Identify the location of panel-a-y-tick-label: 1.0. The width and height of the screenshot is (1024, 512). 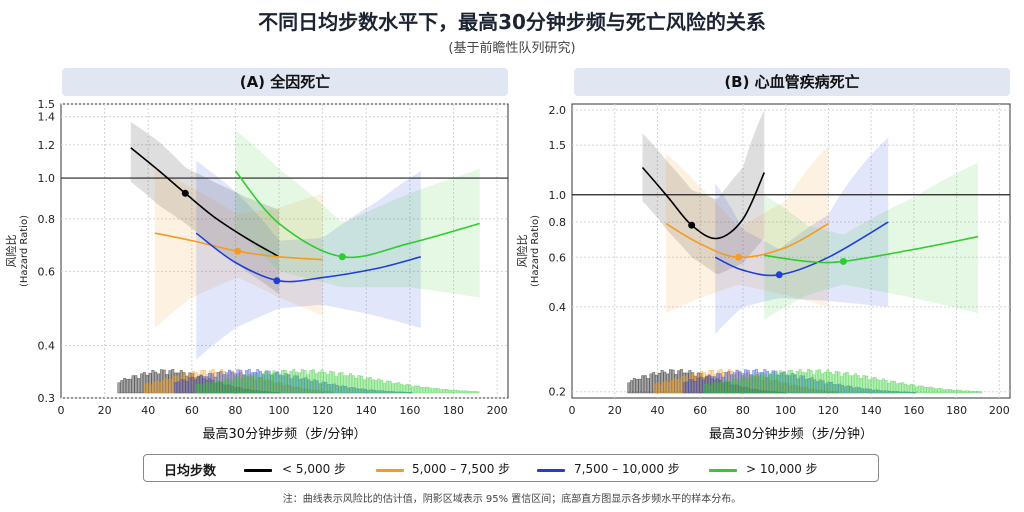
(47, 178).